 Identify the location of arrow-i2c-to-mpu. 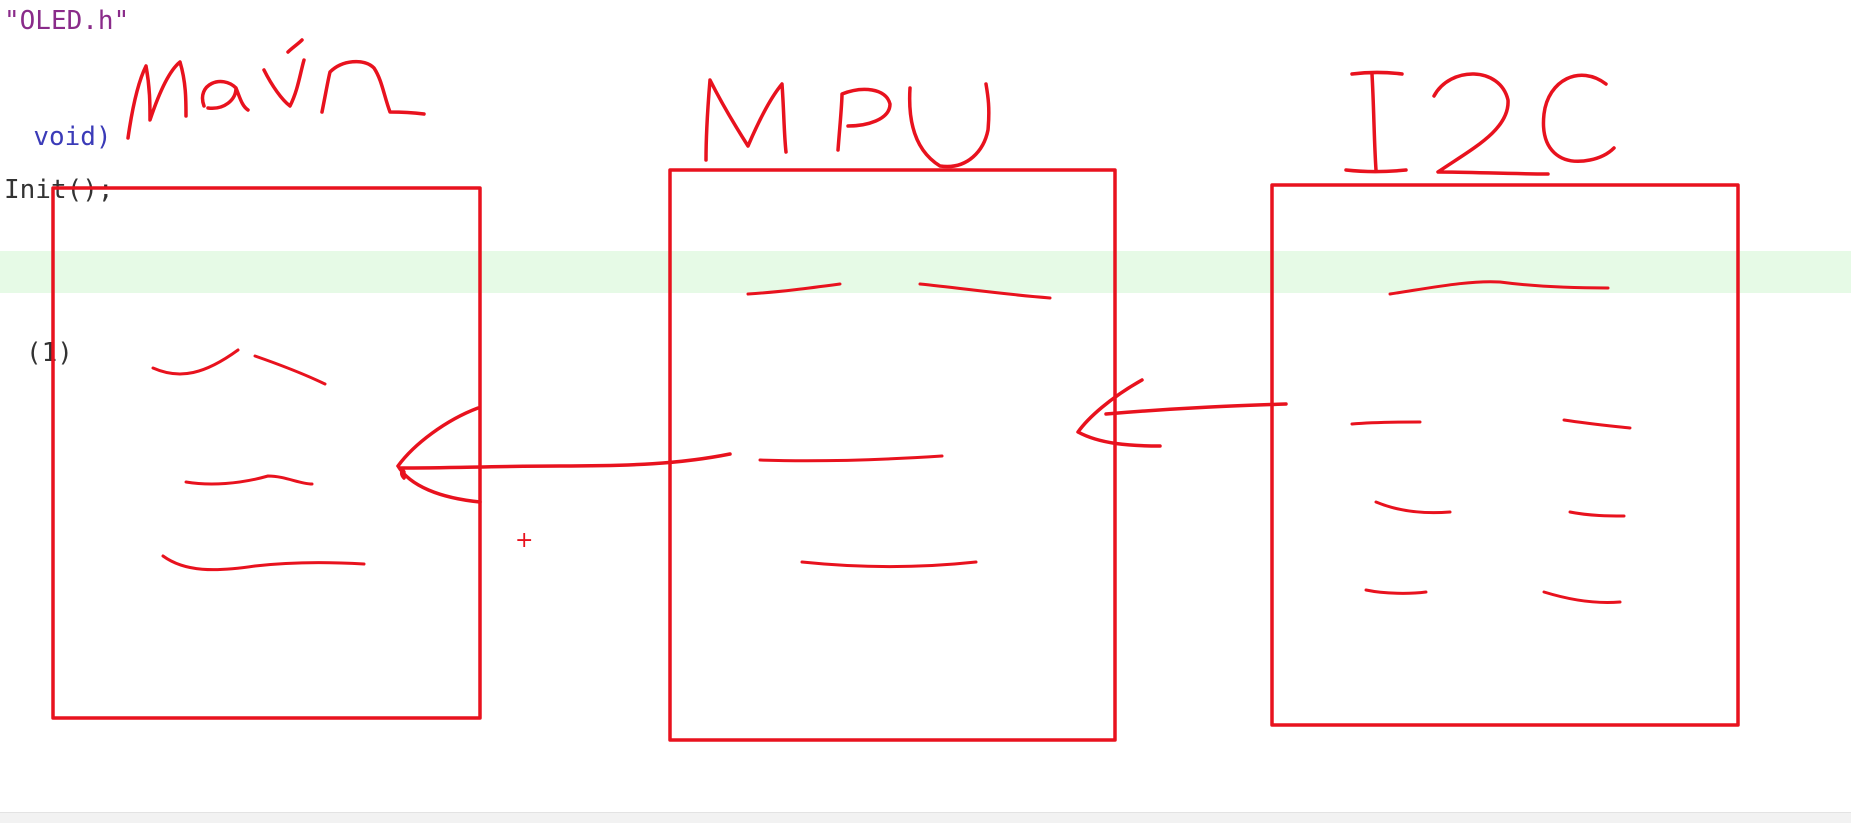
(1182, 413).